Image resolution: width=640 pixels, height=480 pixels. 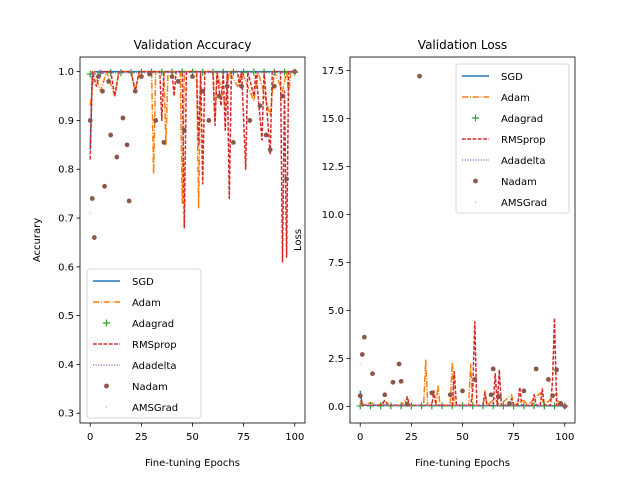 I want to click on legend-frame, so click(x=512, y=138).